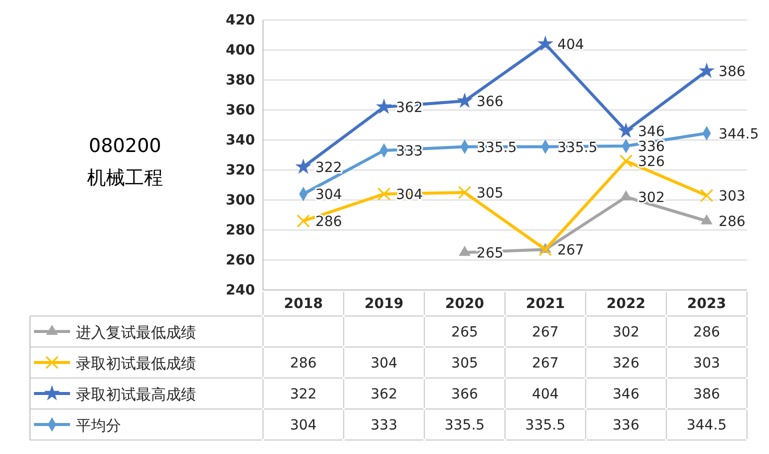 Image resolution: width=769 pixels, height=454 pixels. I want to click on annotation: 304, so click(328, 195).